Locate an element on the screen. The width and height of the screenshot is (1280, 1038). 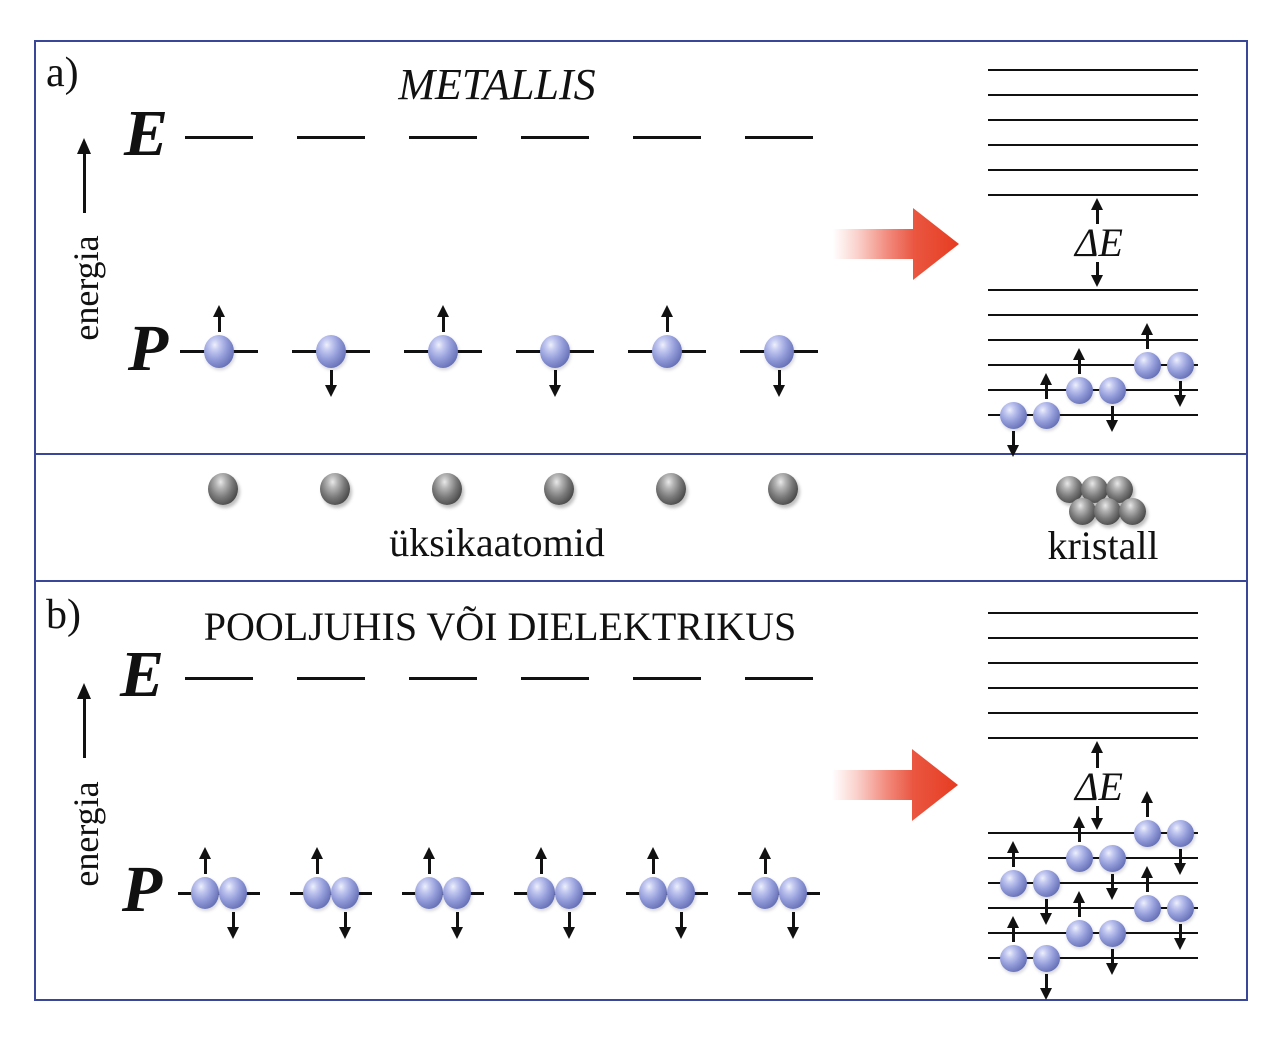
band-gap-label-b: ΔE is located at coordinates (1099, 786).